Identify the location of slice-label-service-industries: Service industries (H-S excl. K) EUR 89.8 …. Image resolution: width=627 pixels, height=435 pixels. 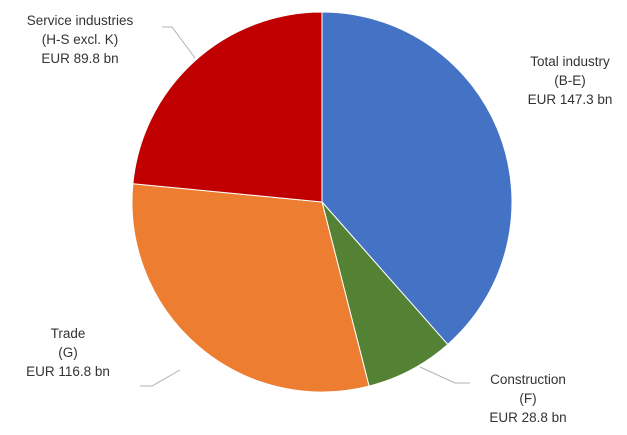
(80, 39).